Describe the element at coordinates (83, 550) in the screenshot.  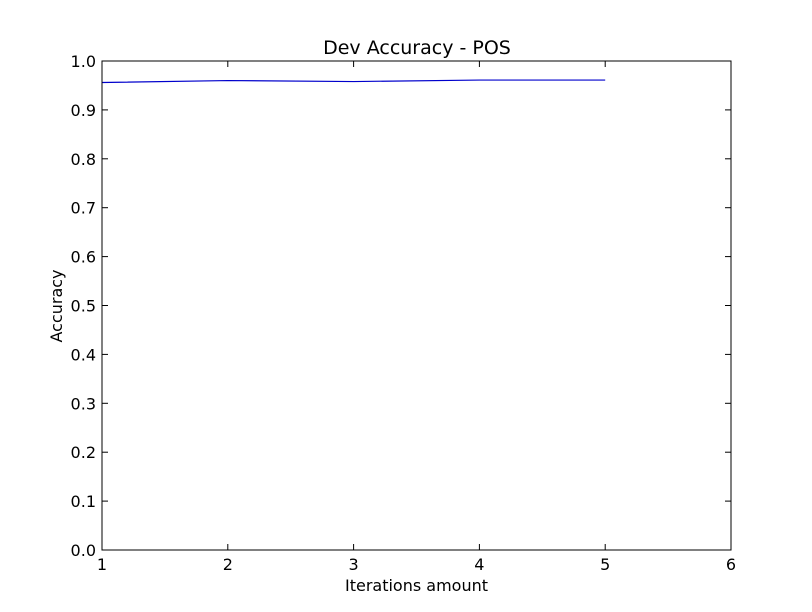
I see `y-tick-label: 0.0` at that location.